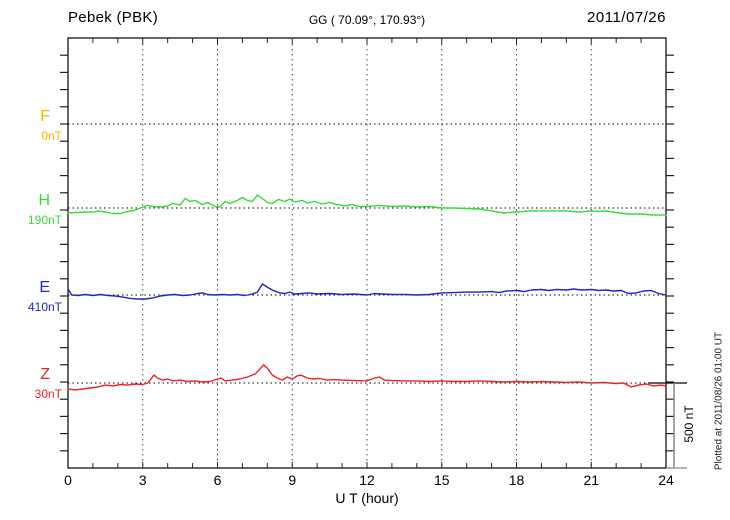  I want to click on plot-date: 2011/07/26, so click(626, 17).